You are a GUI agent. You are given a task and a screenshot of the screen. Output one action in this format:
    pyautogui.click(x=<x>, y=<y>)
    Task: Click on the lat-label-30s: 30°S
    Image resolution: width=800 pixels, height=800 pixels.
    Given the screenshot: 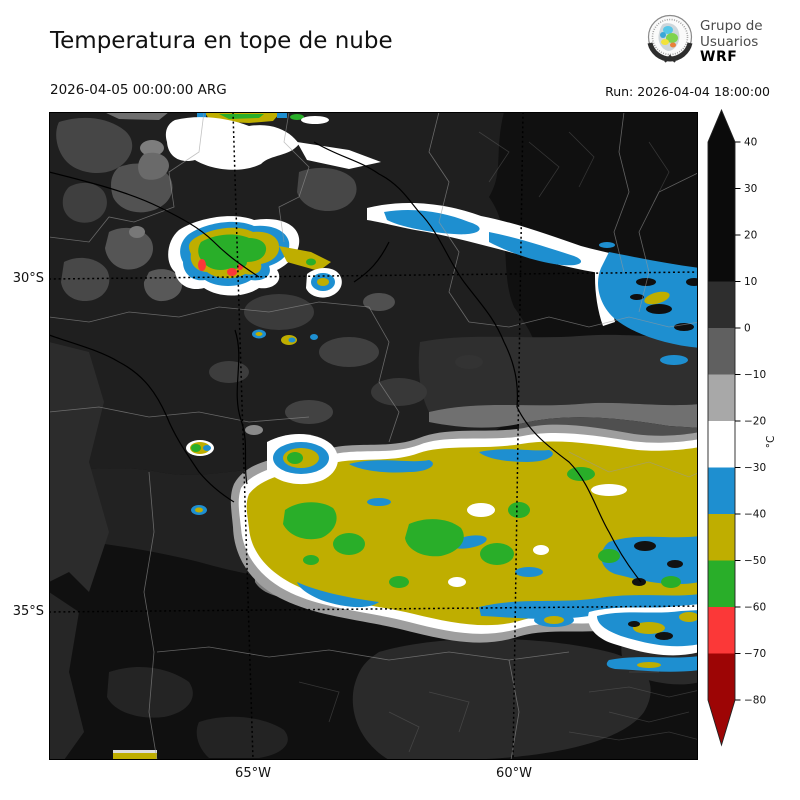 What is the action you would take?
    pyautogui.click(x=28, y=278)
    